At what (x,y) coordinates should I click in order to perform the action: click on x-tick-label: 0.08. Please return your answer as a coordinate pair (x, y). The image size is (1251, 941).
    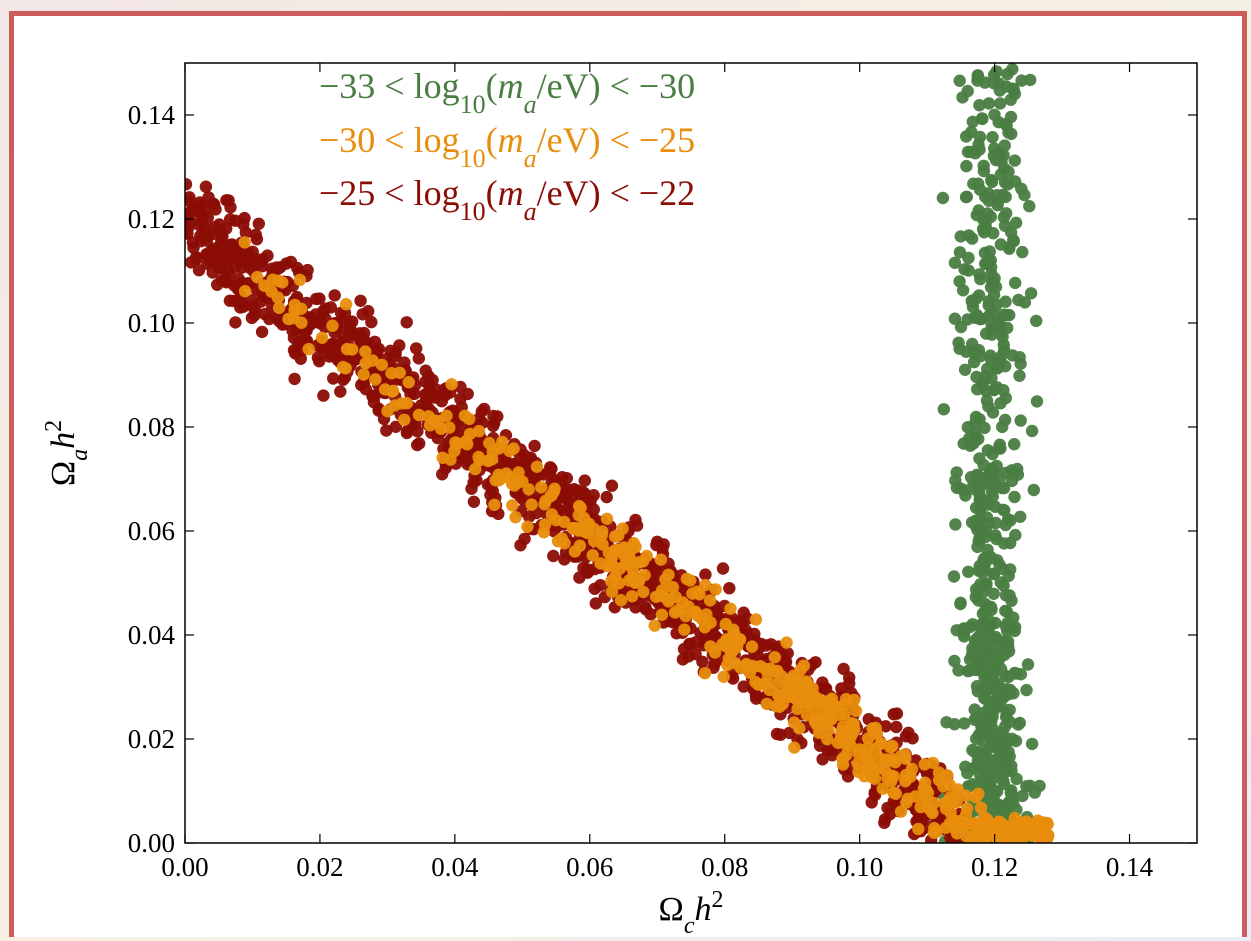
    Looking at the image, I should click on (724, 867).